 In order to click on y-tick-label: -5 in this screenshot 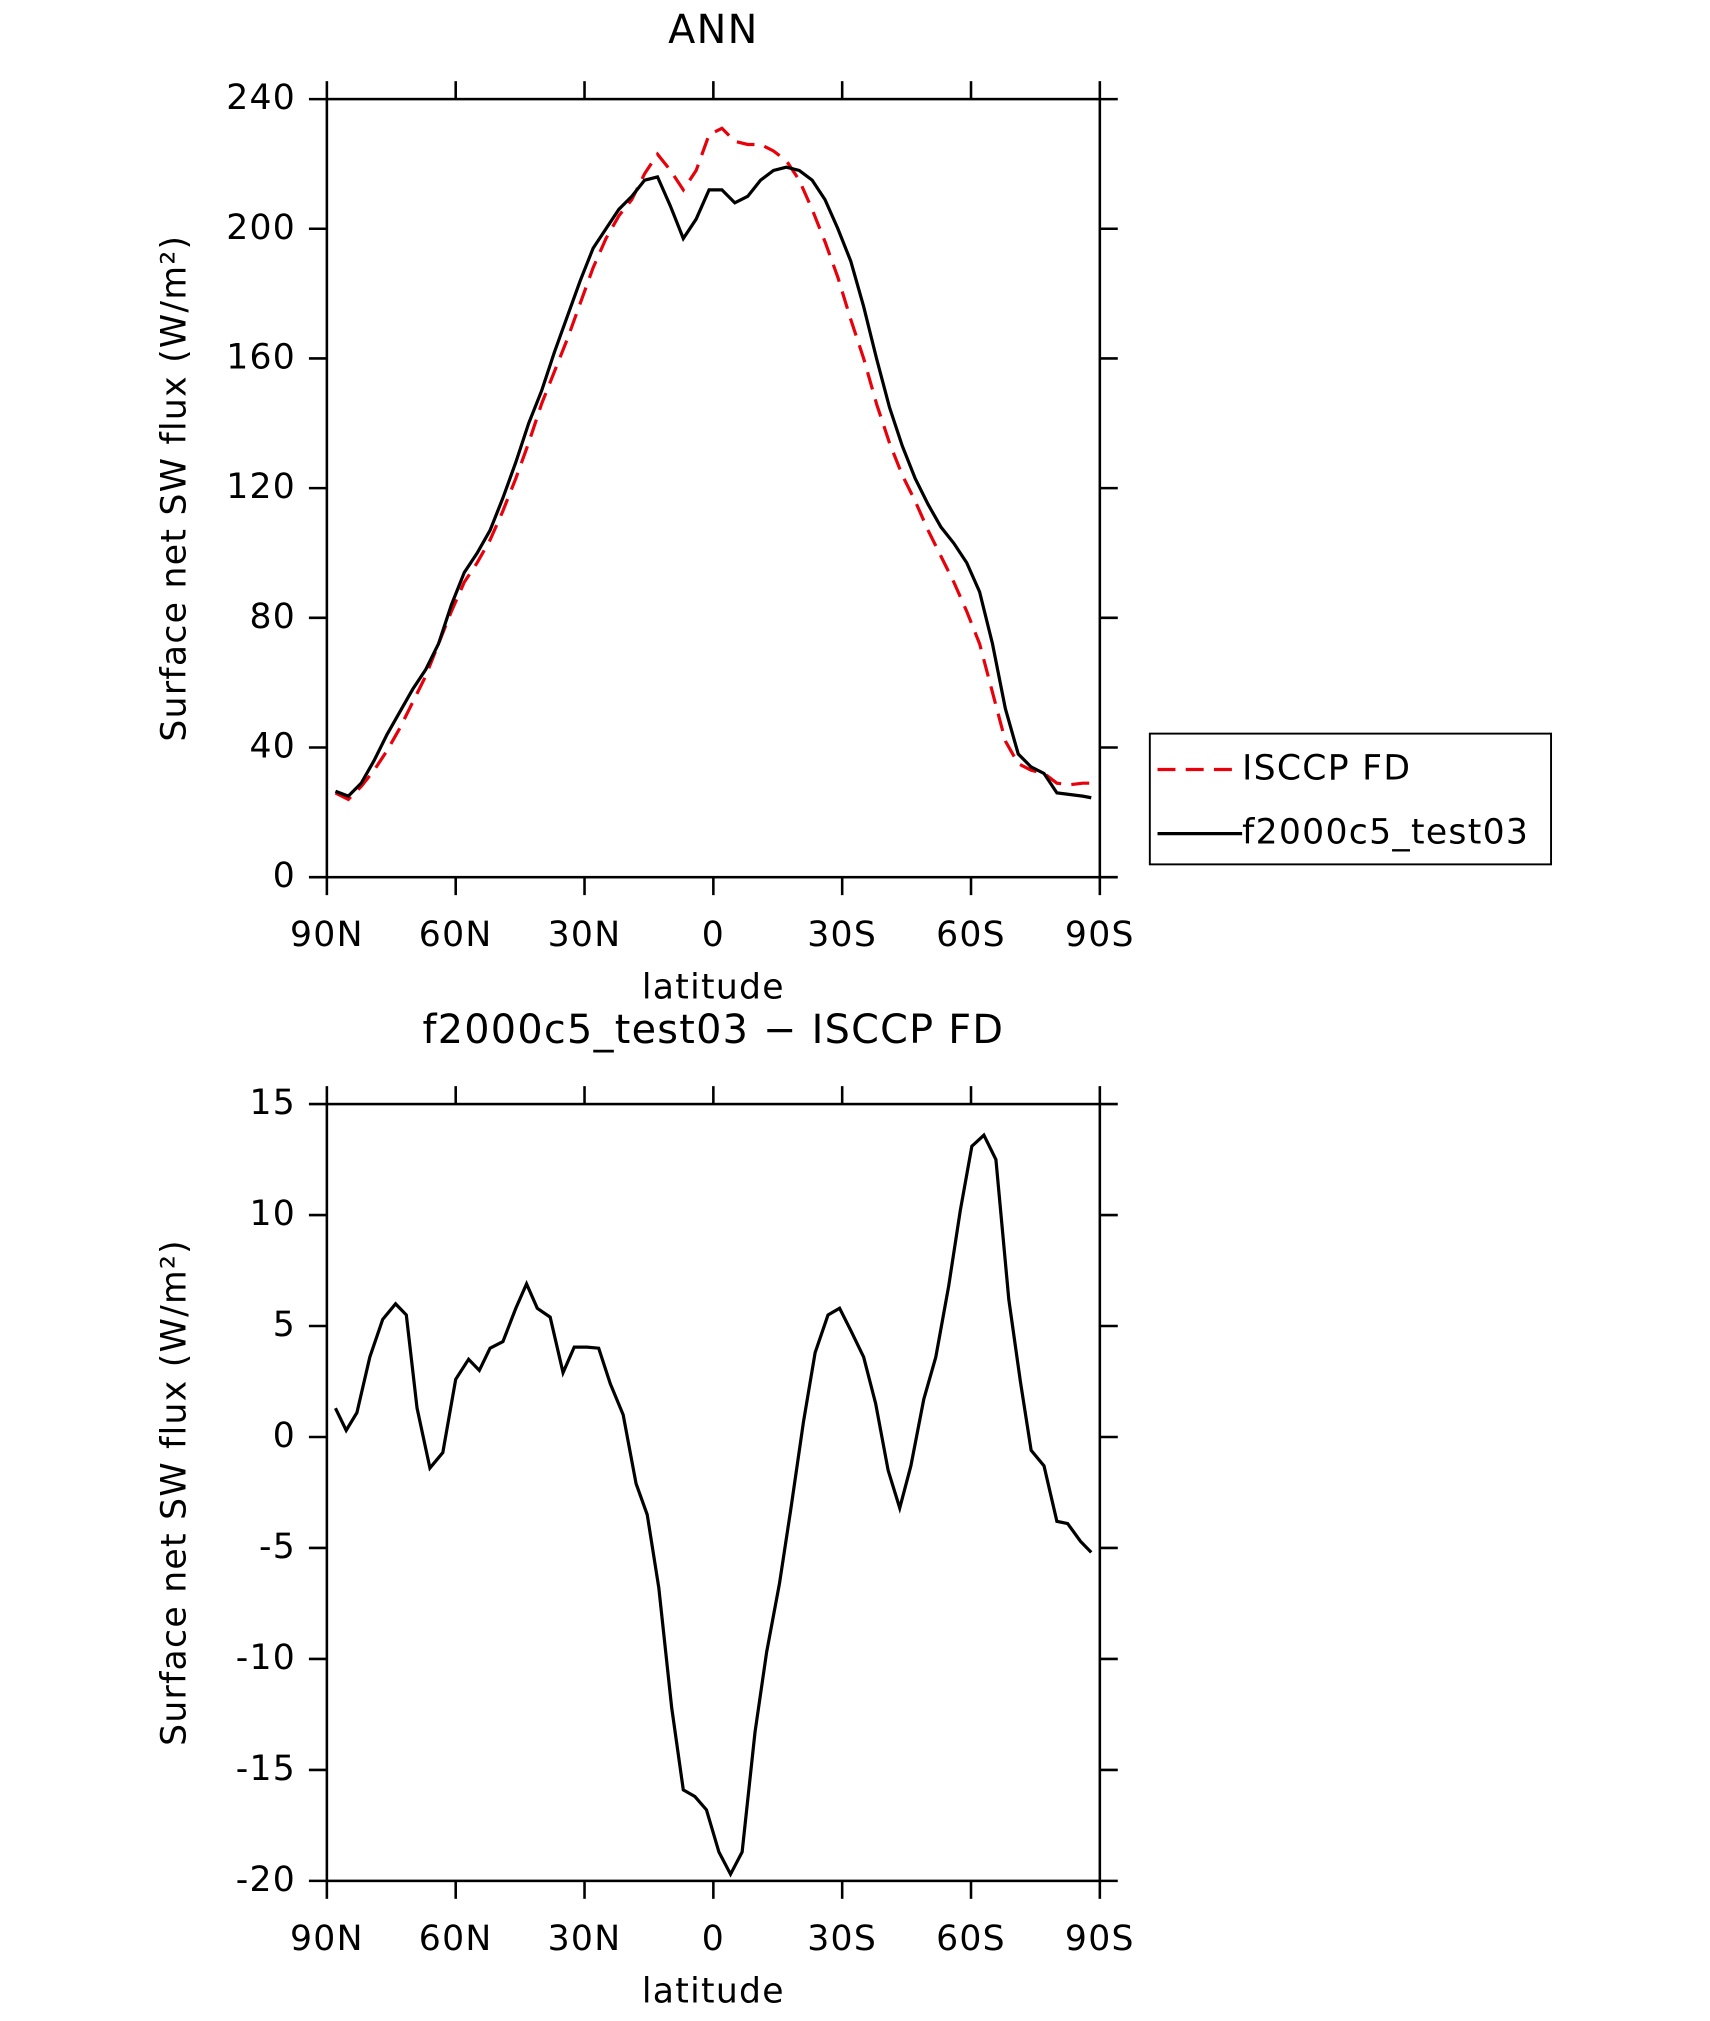, I will do `click(277, 1547)`.